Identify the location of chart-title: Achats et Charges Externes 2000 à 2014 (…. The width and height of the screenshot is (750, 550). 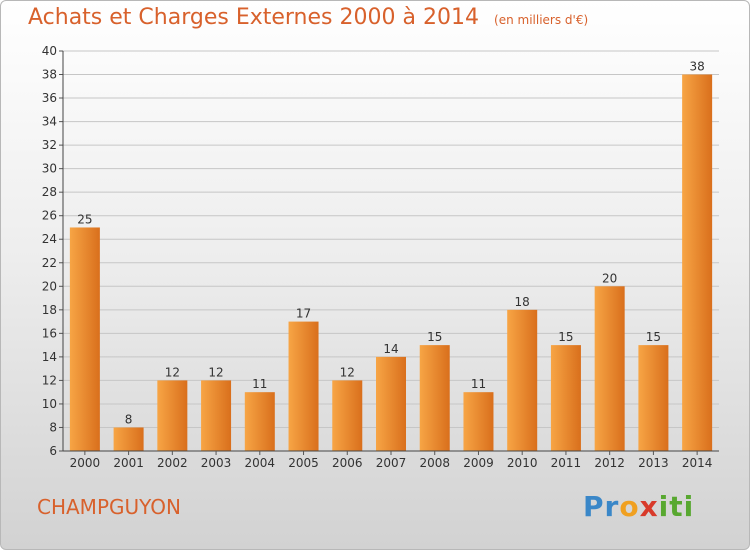
(308, 17).